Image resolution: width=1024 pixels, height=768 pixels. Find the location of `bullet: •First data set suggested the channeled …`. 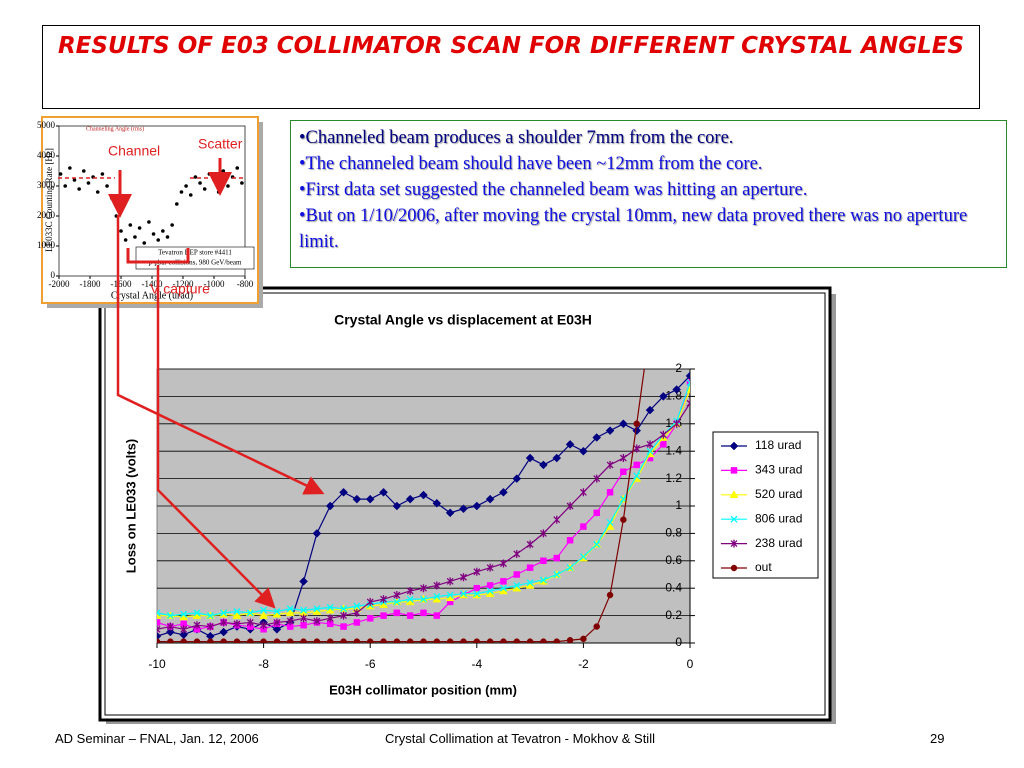

bullet: •First data set suggested the channeled … is located at coordinates (553, 190).